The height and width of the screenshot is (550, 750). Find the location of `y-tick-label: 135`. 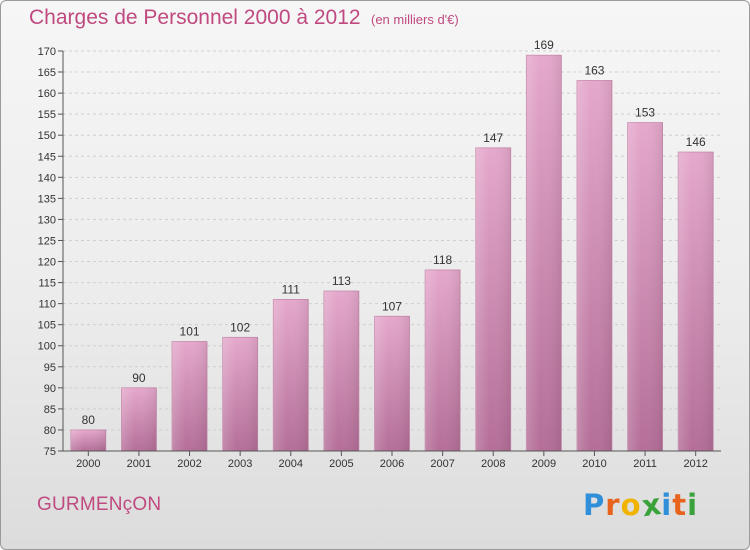

y-tick-label: 135 is located at coordinates (47, 199).